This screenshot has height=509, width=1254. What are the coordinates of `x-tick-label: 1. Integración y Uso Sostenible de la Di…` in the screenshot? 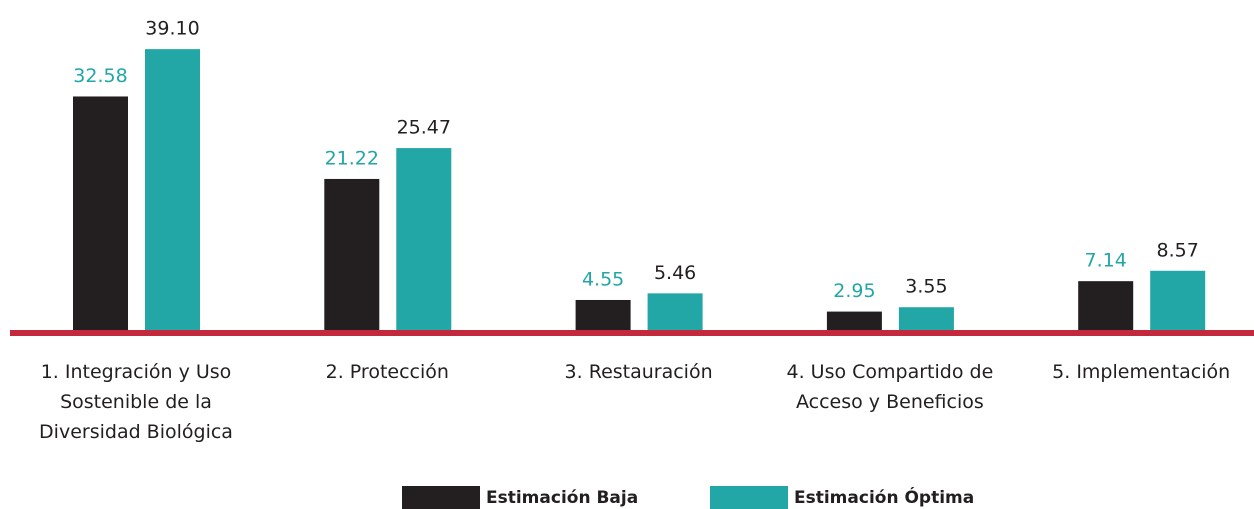 It's located at (136, 402).